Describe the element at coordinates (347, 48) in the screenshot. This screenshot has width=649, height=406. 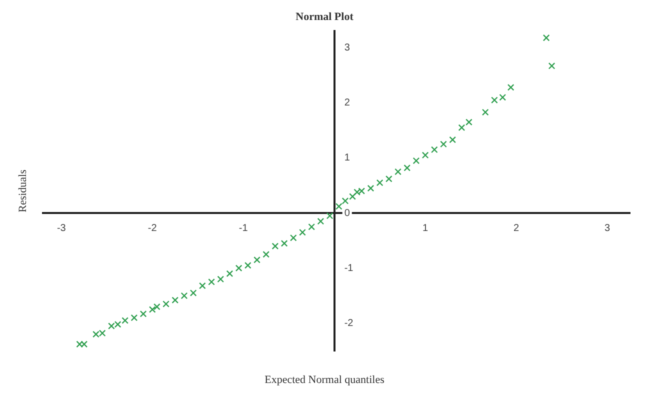
I see `y-tick-label: 3` at that location.